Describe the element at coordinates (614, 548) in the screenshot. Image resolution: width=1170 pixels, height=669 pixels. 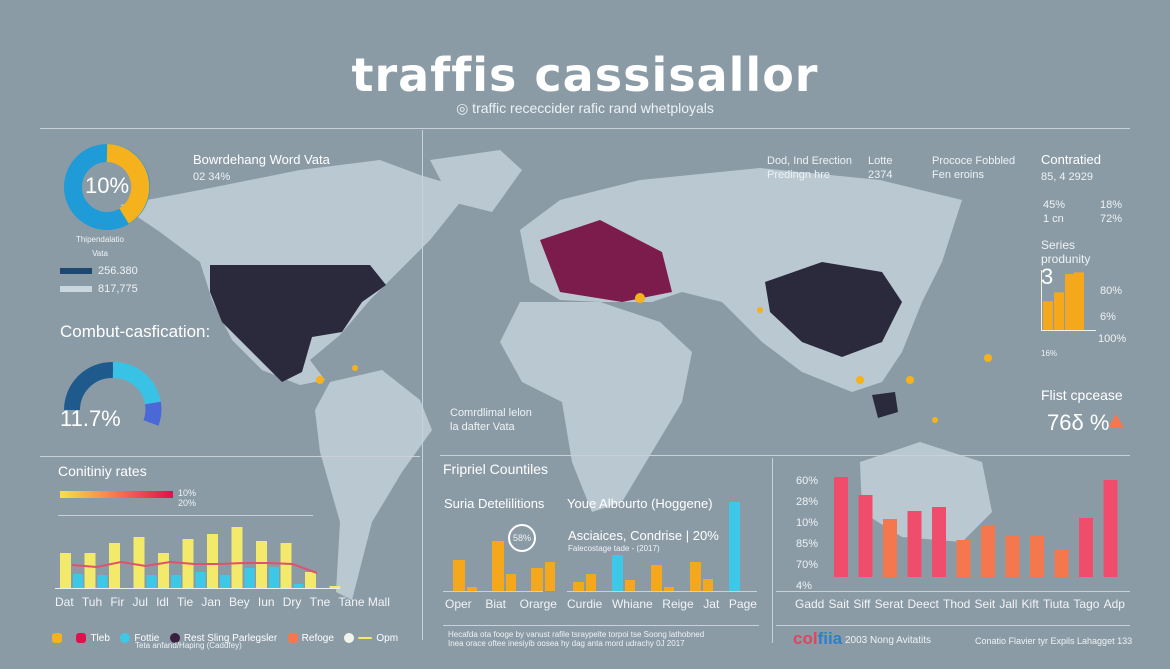
I see `chart-note: Falecostage tade - (2017)` at that location.